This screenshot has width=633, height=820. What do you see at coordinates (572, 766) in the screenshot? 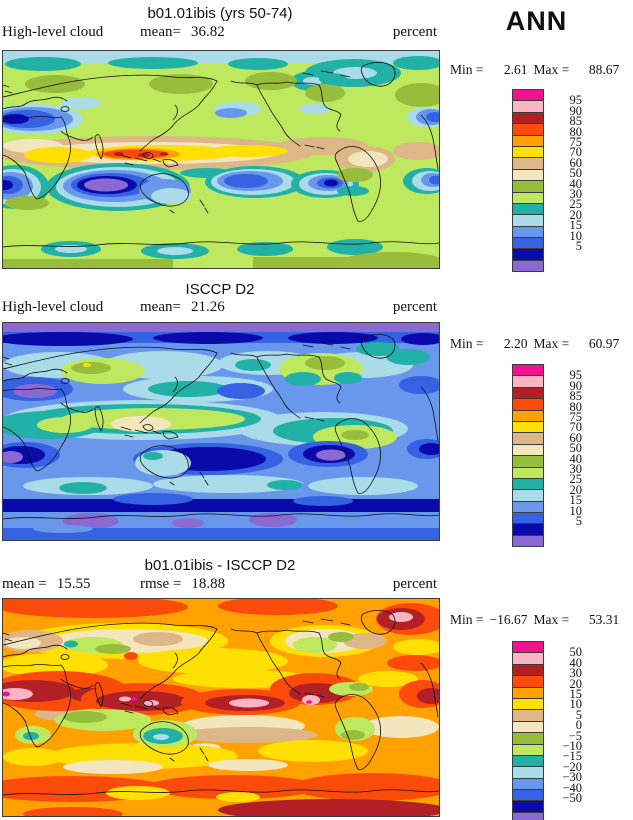
I see `legend-tick-label: −20` at bounding box center [572, 766].